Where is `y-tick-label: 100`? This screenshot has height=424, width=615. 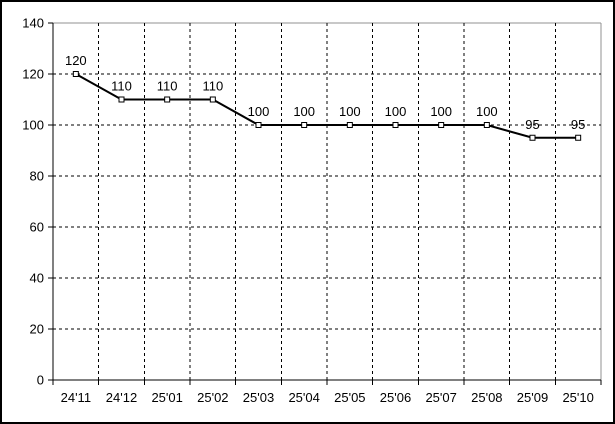 y-tick-label: 100 is located at coordinates (33, 125).